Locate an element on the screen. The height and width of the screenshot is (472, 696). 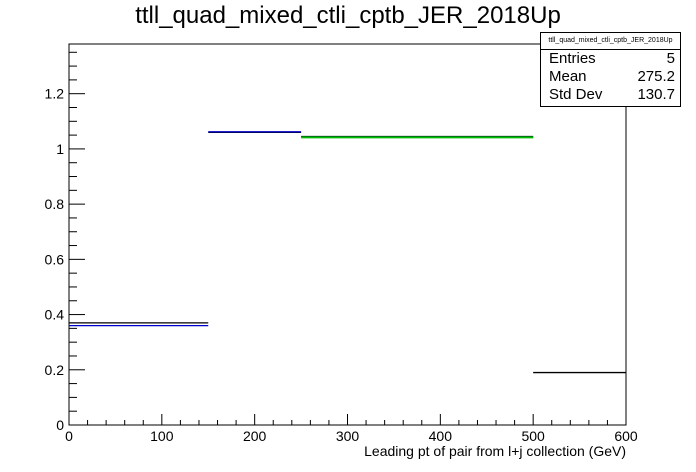
y-tick-label: 0.2 is located at coordinates (55, 370).